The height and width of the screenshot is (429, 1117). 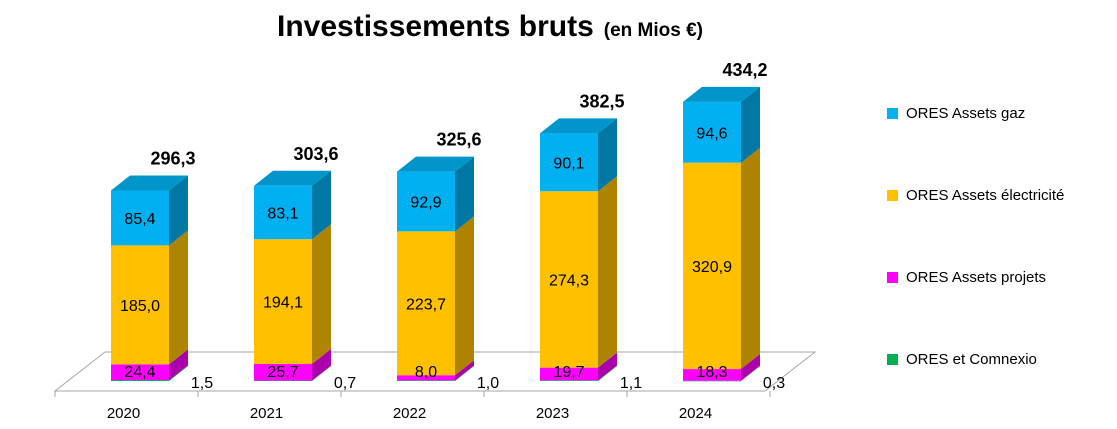 I want to click on bar-ores-assets-gaz-2023, so click(x=569, y=162).